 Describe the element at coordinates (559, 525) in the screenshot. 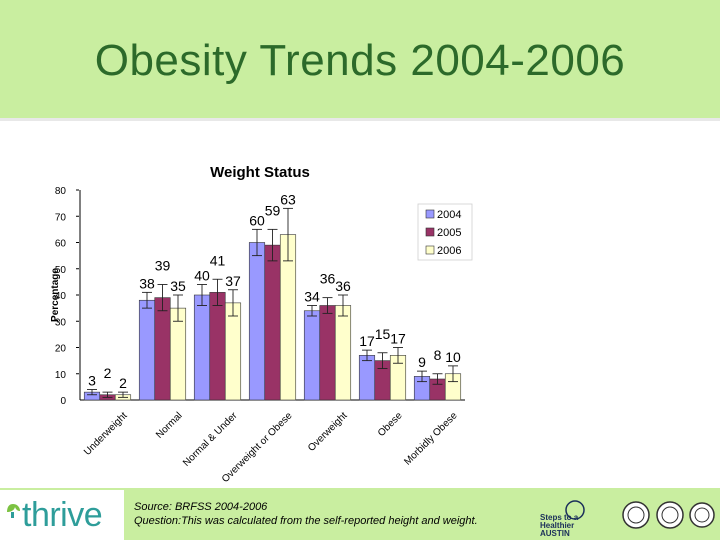

I see `partner-logo-text: Steps to a Healthier AUSTIN` at that location.